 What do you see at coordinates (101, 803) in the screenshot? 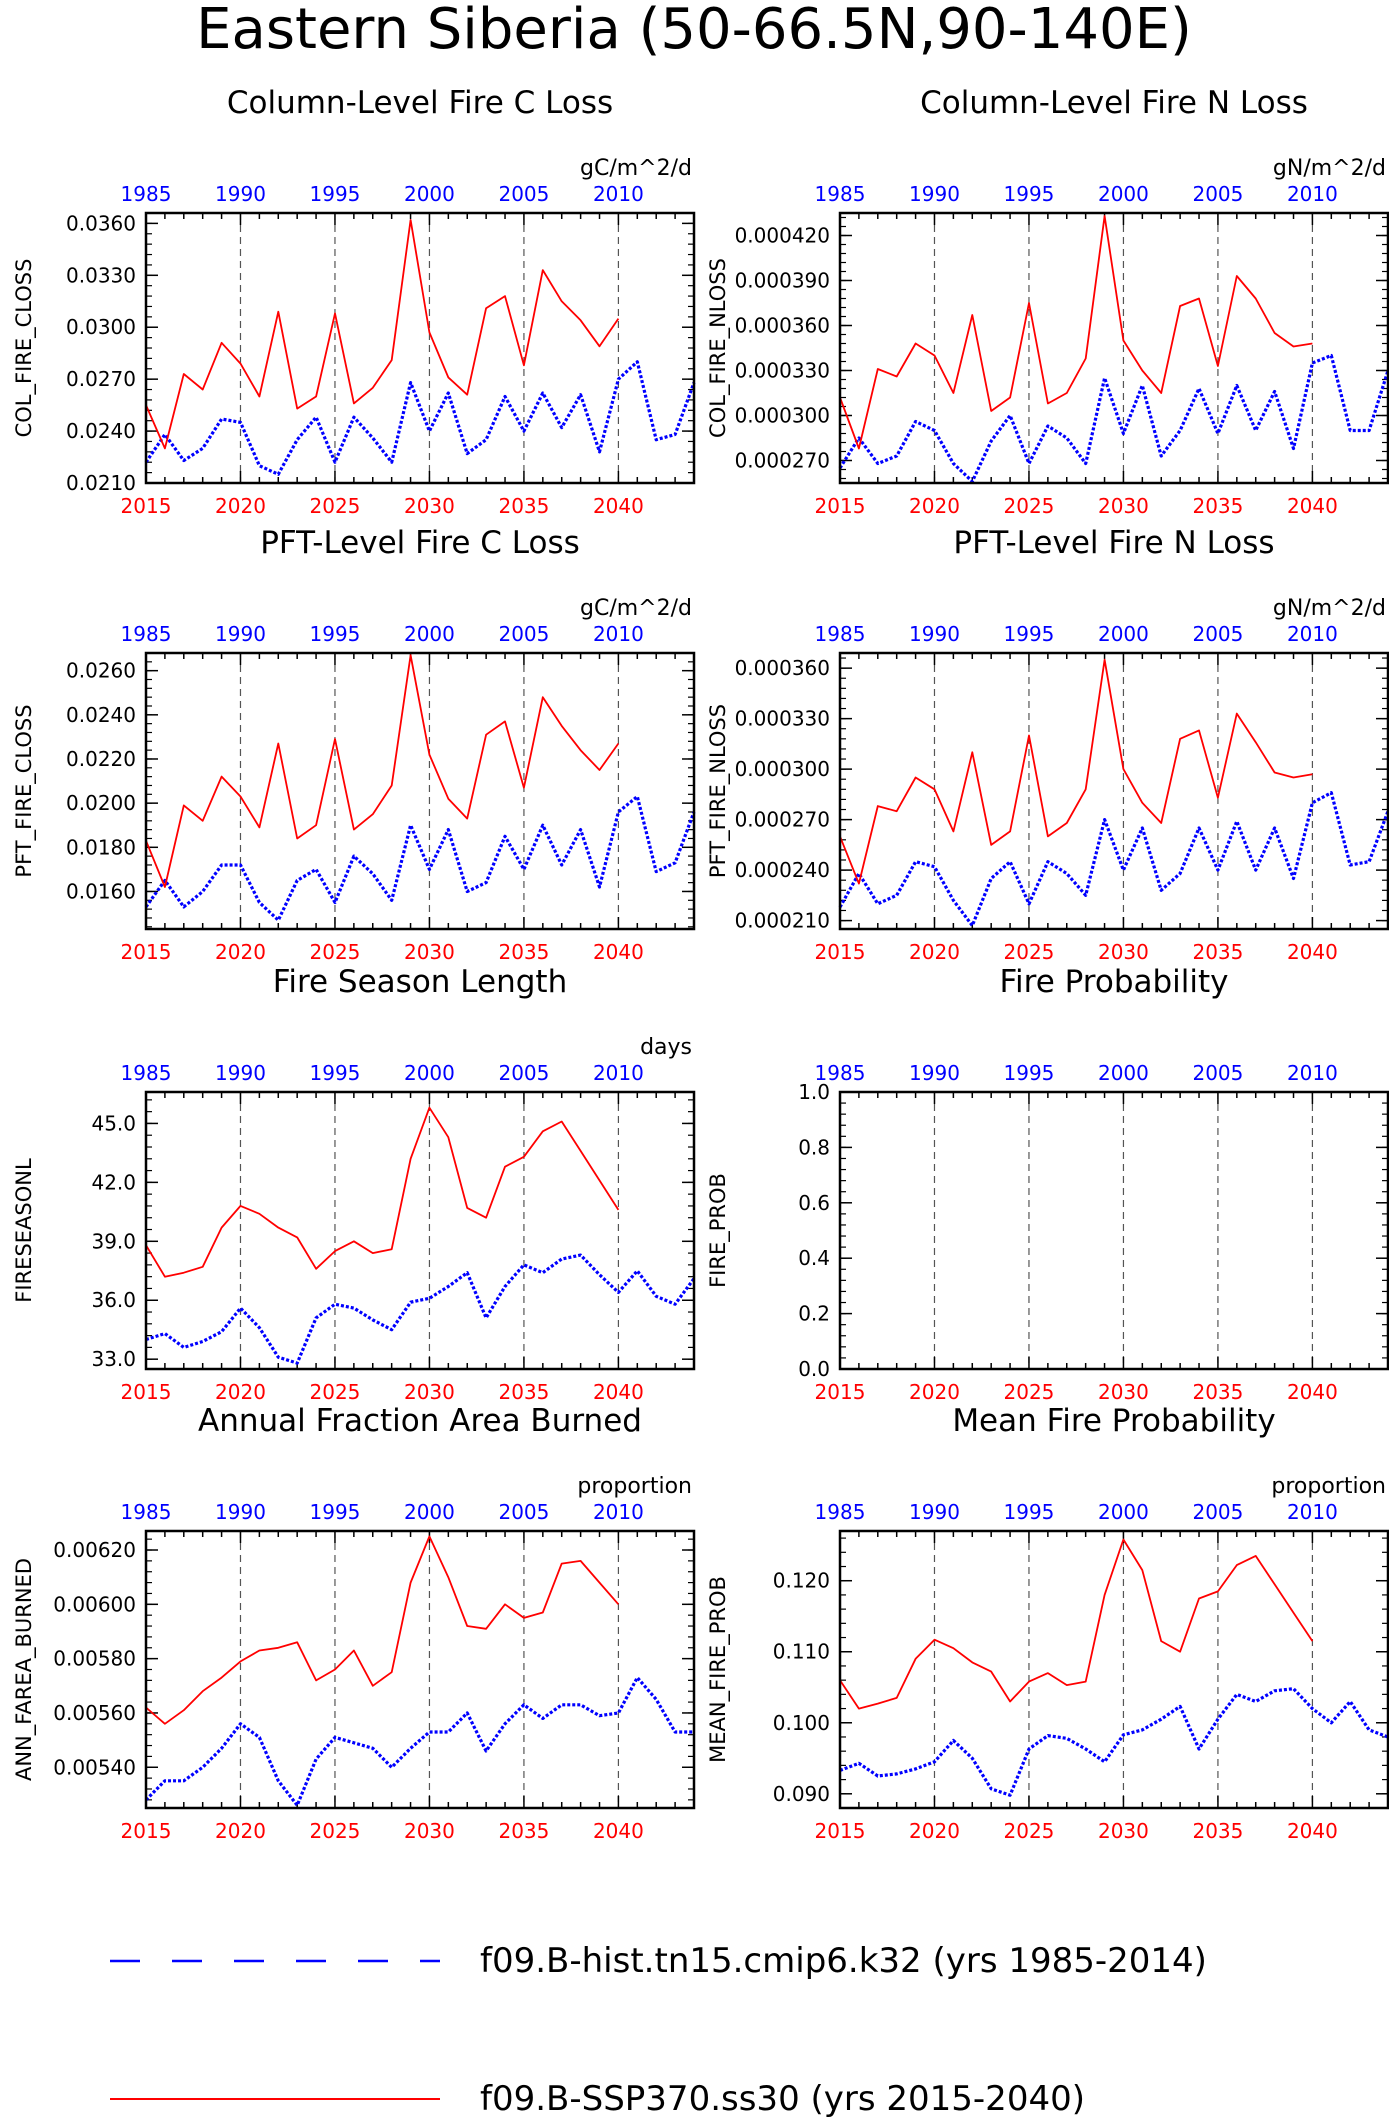
I see `y-tick-label: 0.0200` at bounding box center [101, 803].